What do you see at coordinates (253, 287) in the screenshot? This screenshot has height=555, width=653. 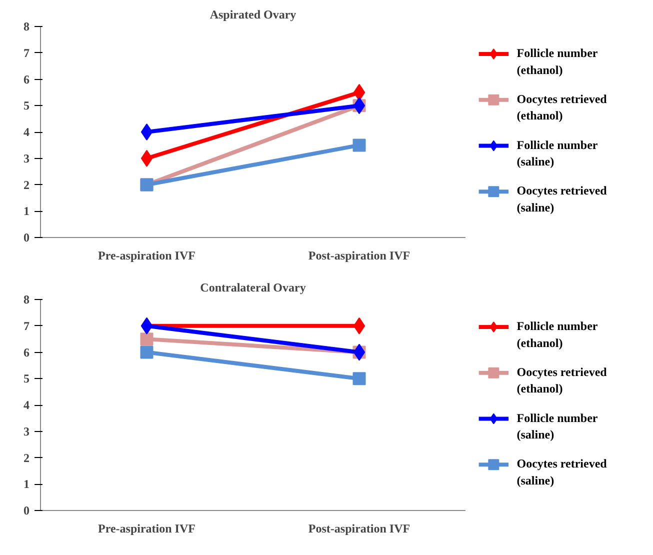 I see `chart-title: Contralateral Ovary` at bounding box center [253, 287].